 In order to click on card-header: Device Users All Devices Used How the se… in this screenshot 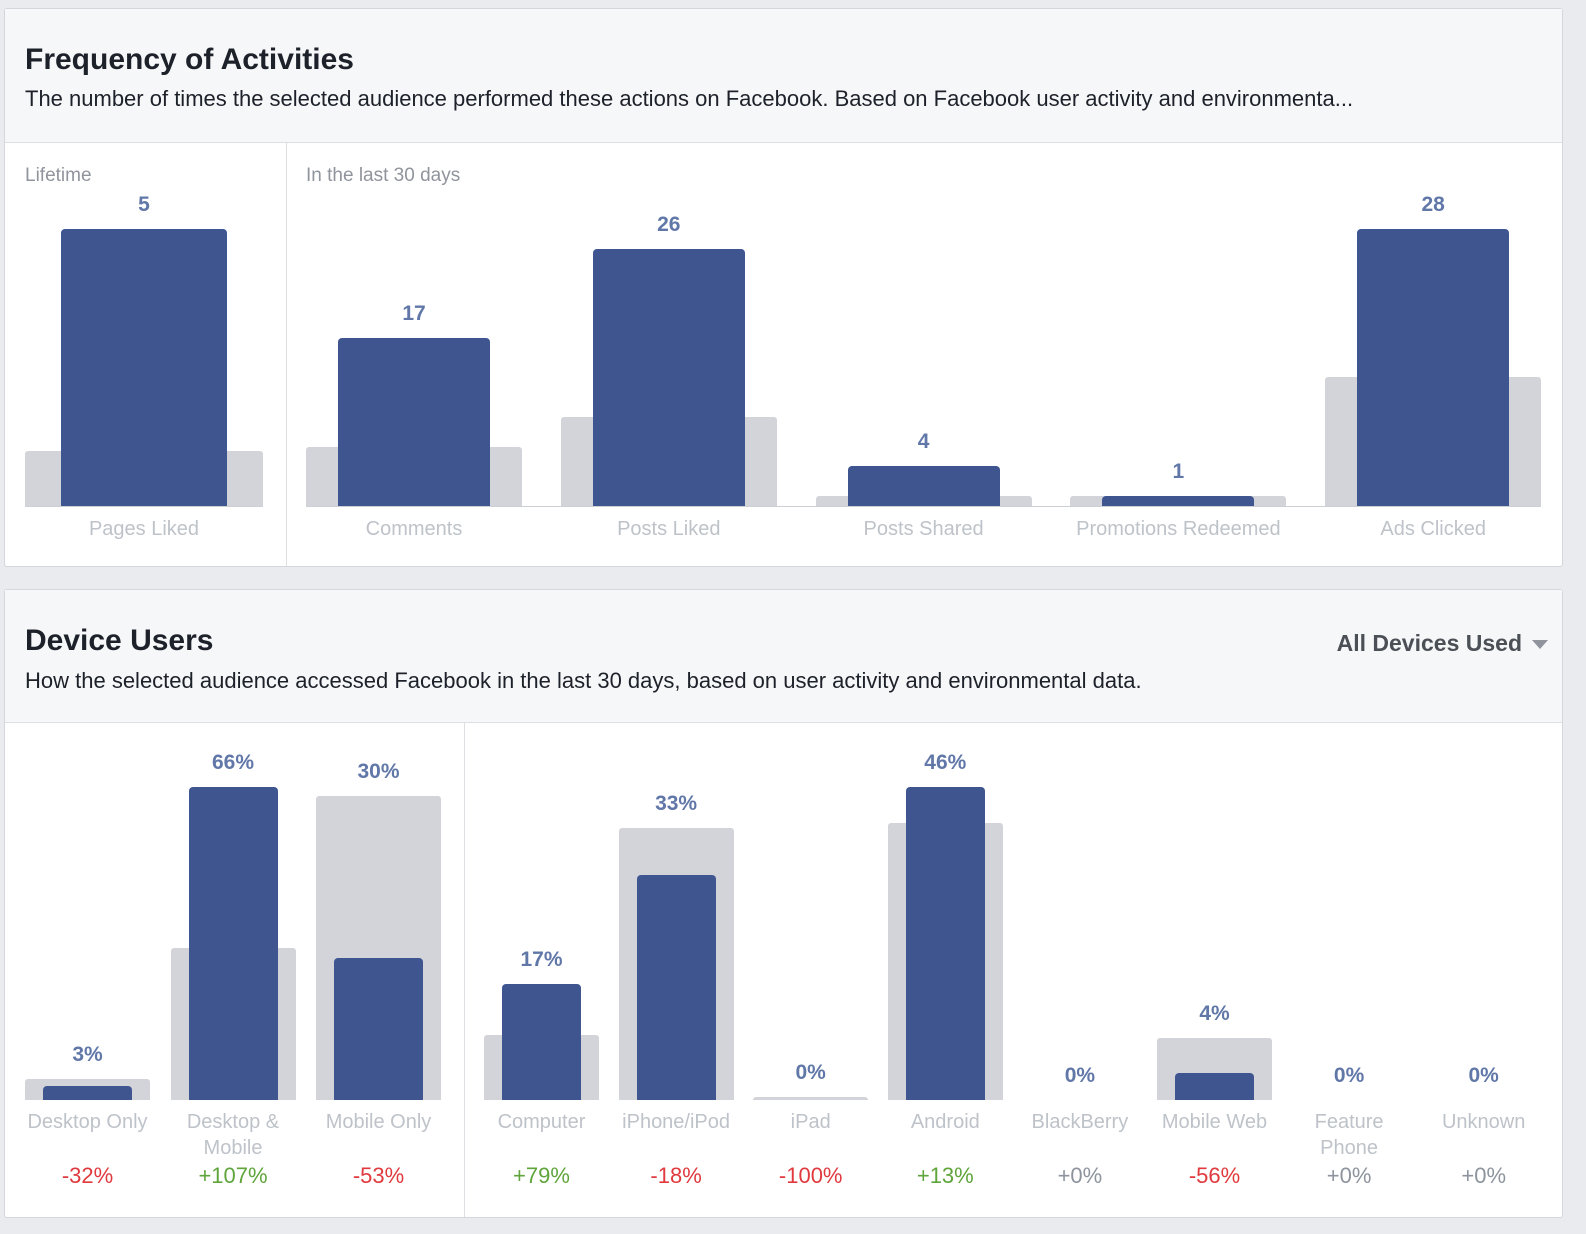, I will do `click(783, 656)`.